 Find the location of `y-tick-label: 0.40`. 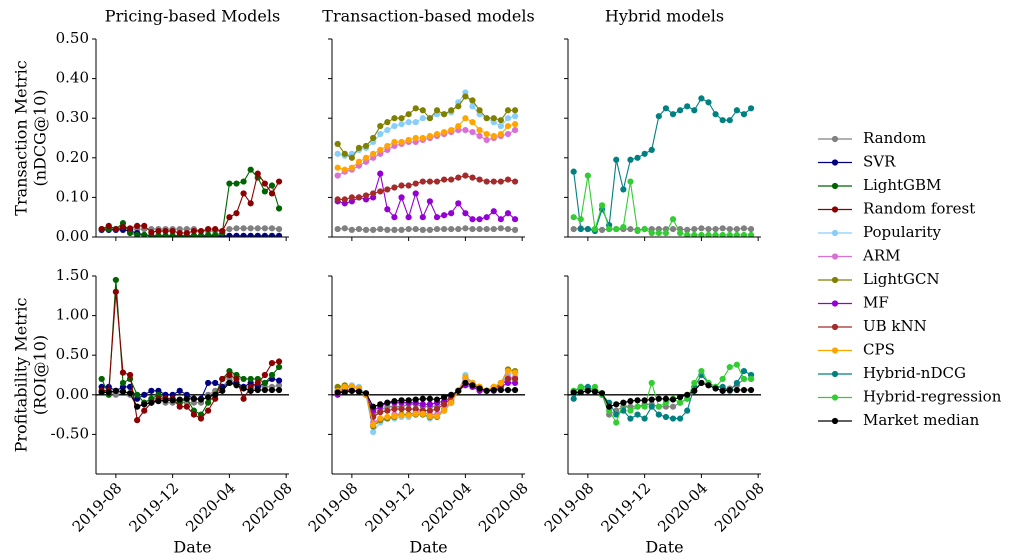

y-tick-label: 0.40 is located at coordinates (72, 78).